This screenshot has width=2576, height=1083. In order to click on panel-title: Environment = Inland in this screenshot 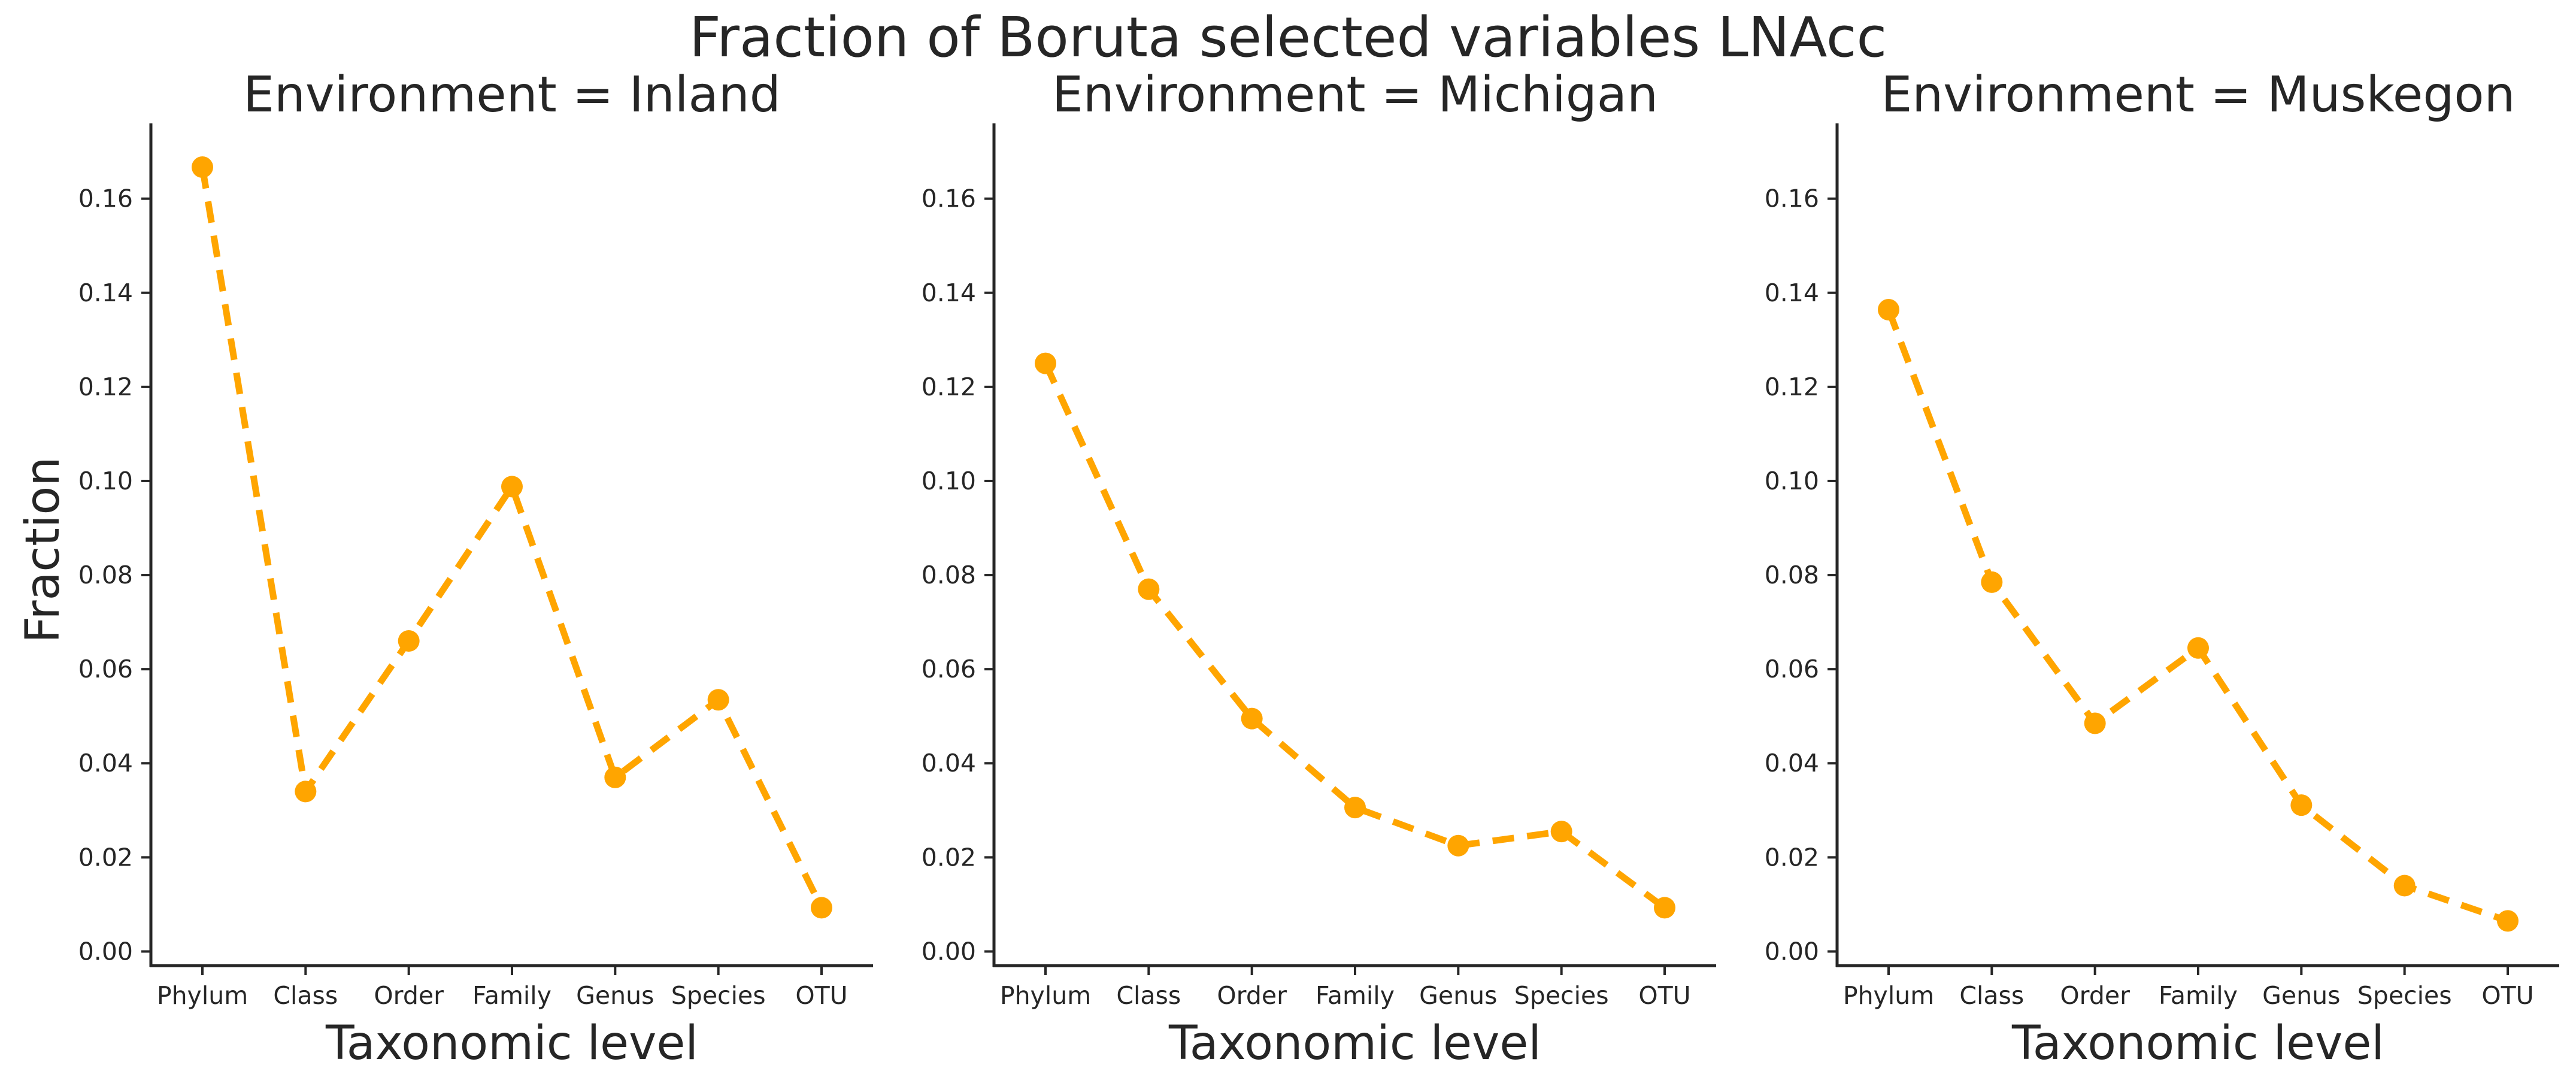, I will do `click(512, 94)`.